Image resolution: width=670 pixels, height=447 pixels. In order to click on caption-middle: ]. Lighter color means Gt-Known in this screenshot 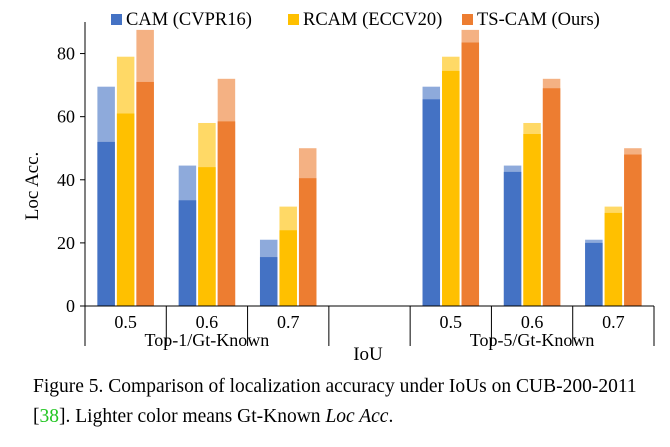, I will do `click(192, 416)`.